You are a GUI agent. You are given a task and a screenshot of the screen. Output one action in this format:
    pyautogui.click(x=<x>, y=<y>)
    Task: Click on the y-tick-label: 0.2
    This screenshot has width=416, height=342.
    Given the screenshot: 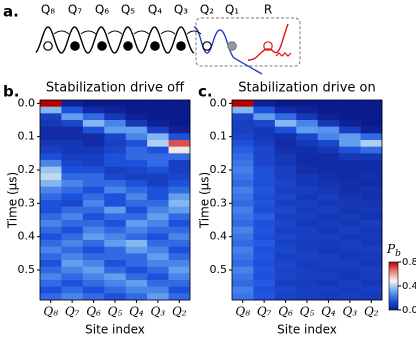 What is the action you would take?
    pyautogui.click(x=219, y=169)
    